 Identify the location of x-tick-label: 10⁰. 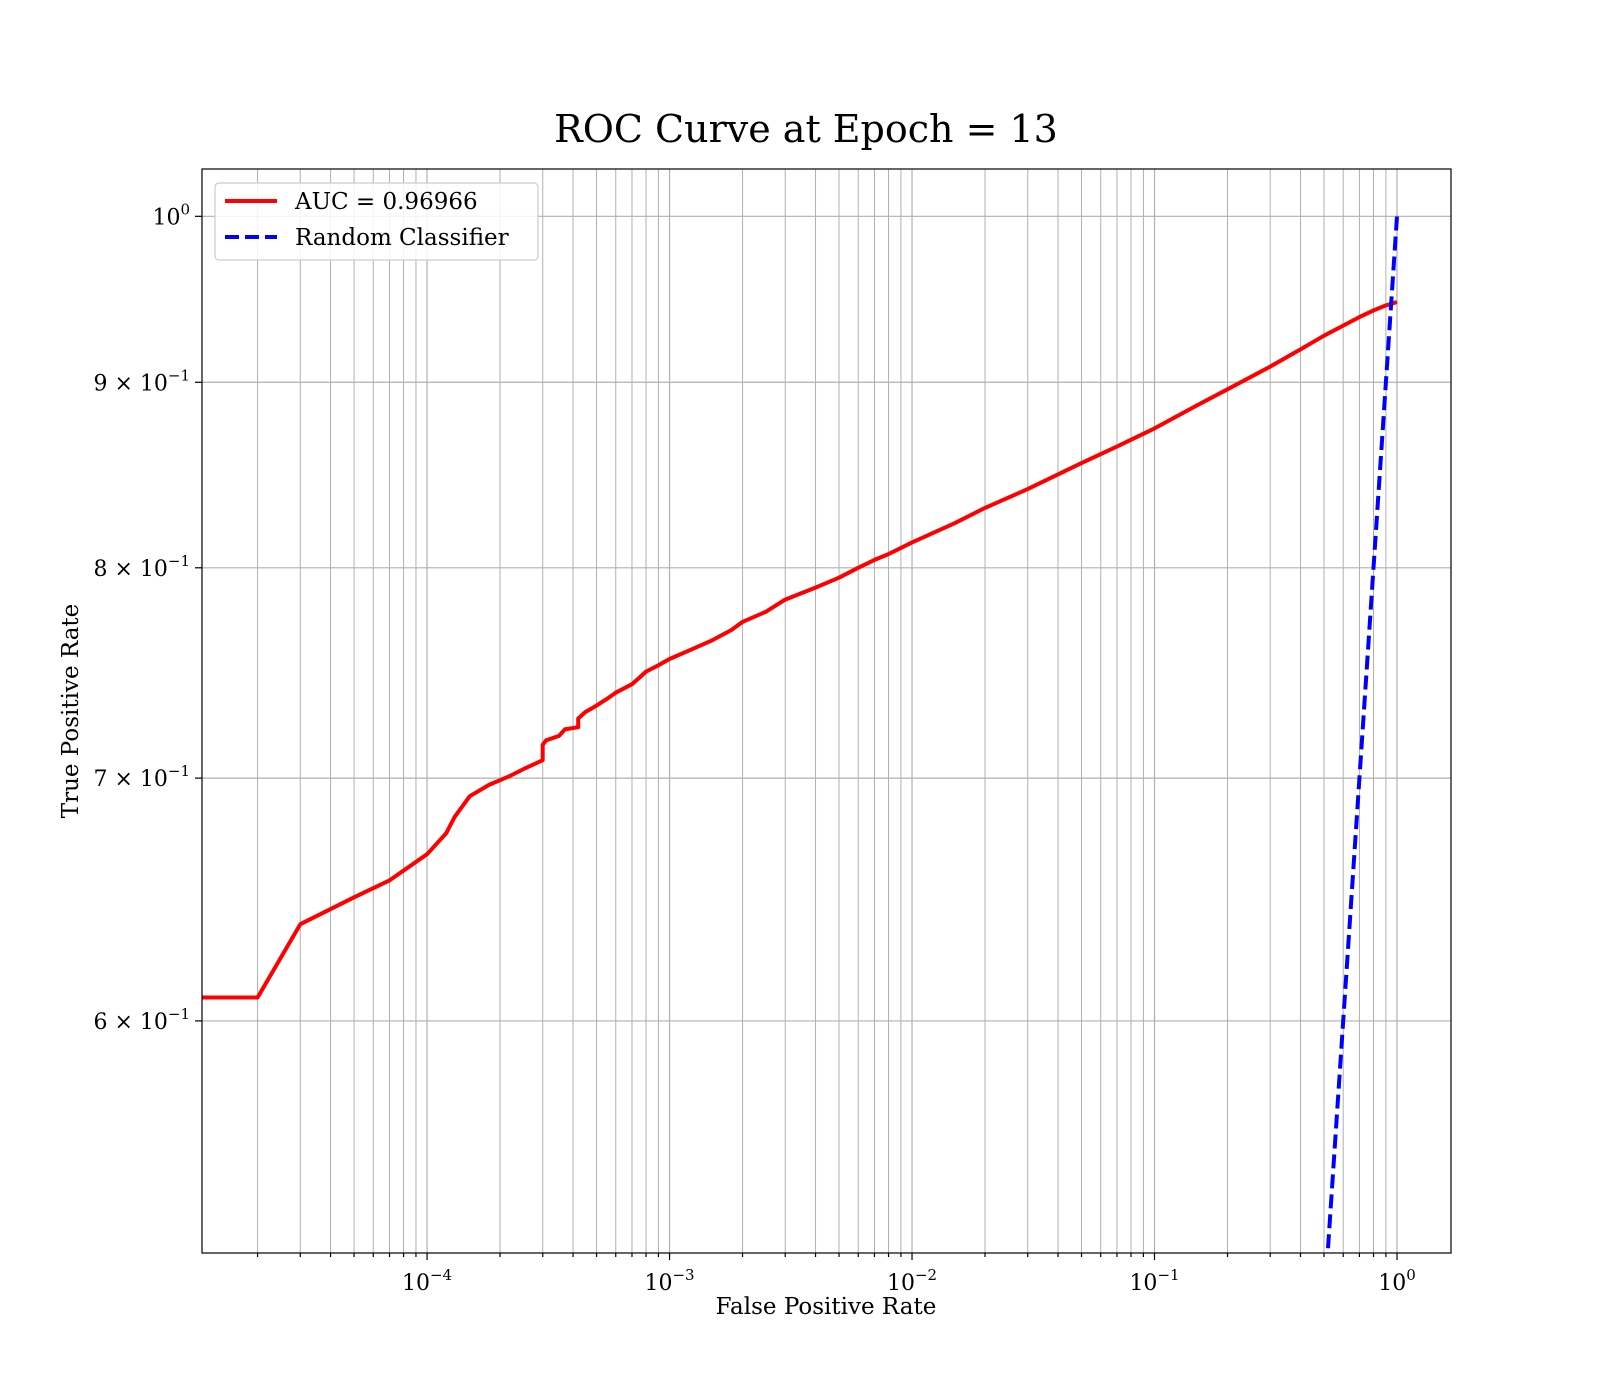
(1397, 1281).